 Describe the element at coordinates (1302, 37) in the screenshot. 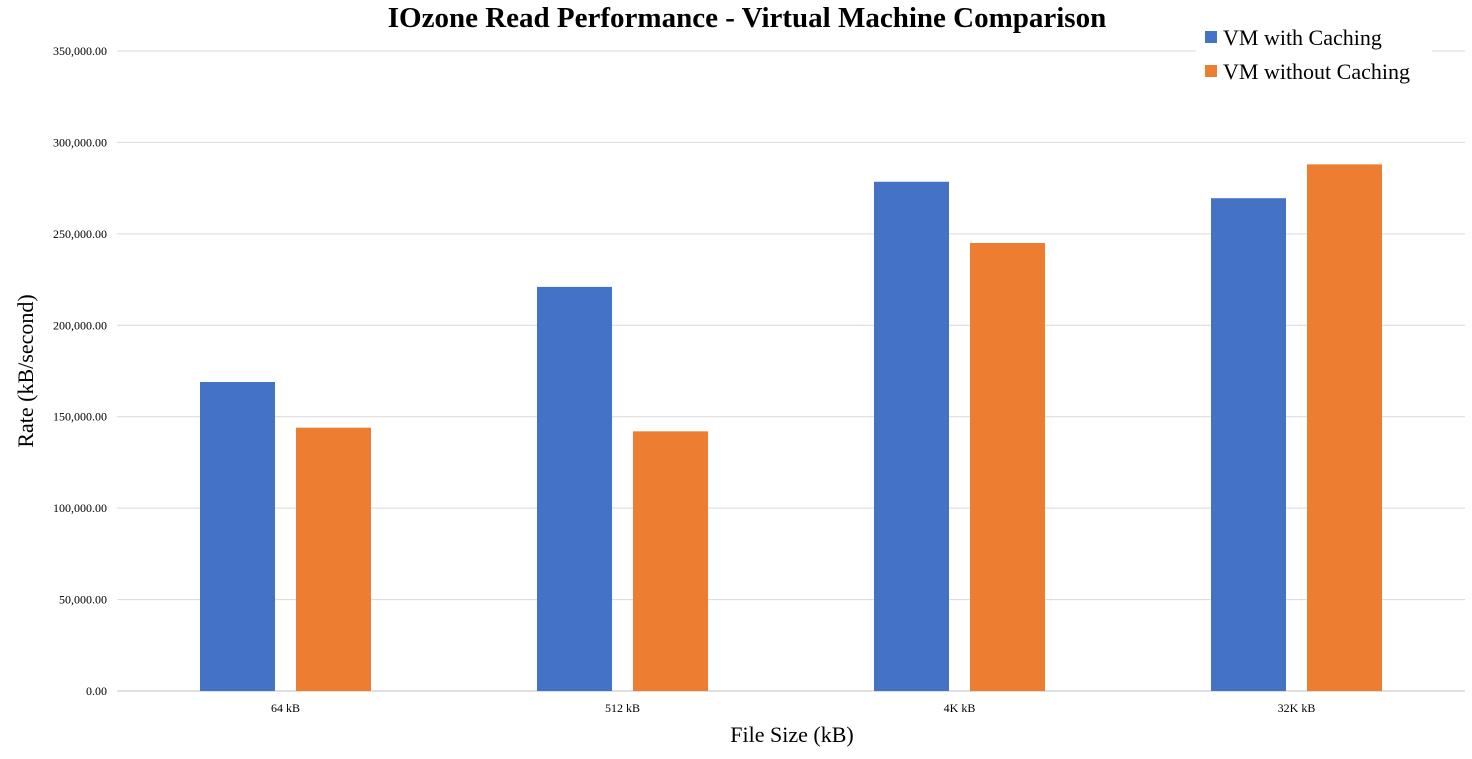

I see `legend-label-vm-with-caching: VM with Caching` at that location.